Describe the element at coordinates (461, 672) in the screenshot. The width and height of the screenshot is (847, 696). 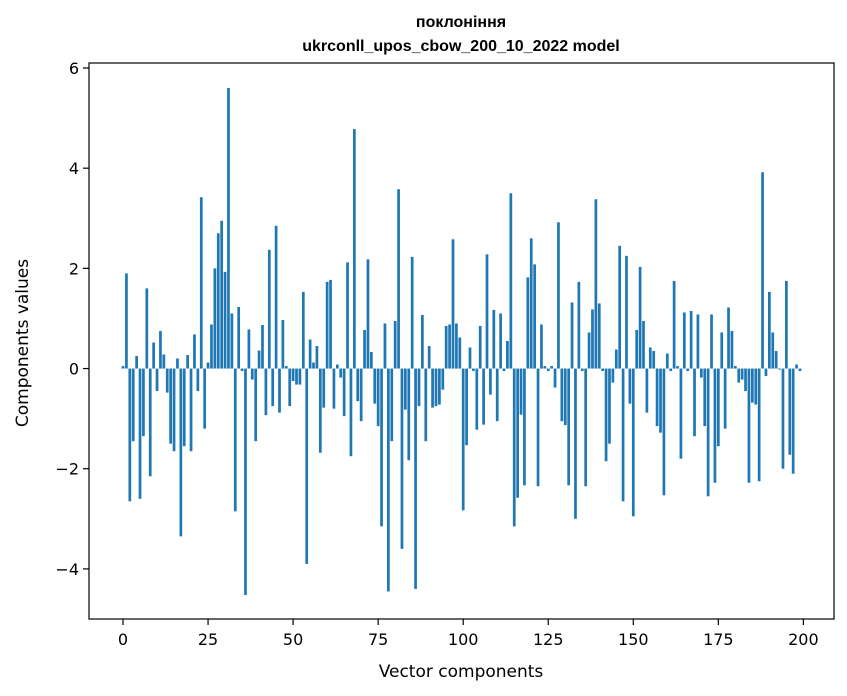
I see `x-axis-label: Vector components` at that location.